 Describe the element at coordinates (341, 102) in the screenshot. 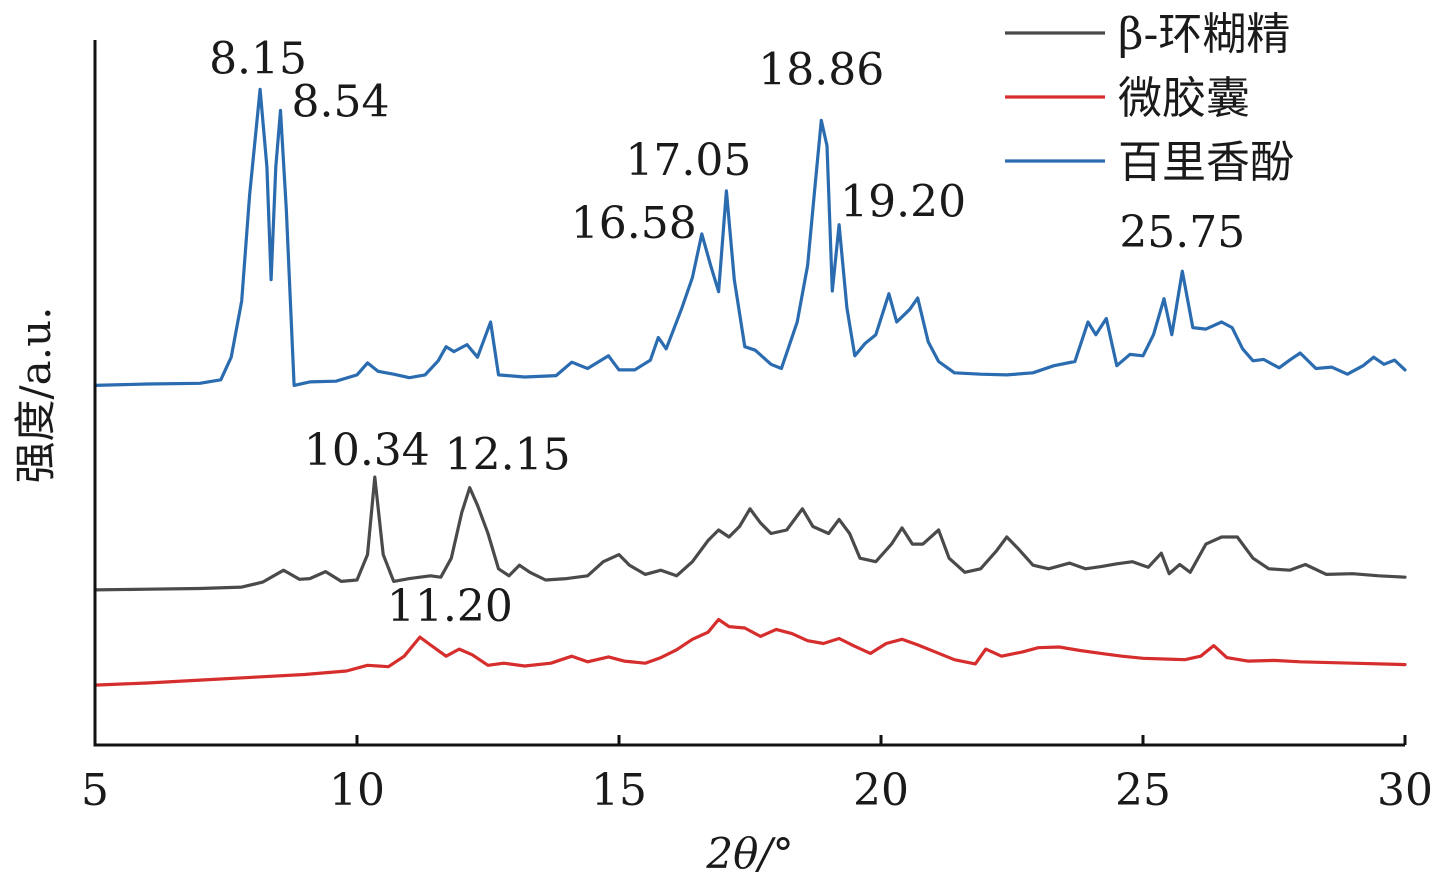

I see `peak-label: 8.54` at that location.